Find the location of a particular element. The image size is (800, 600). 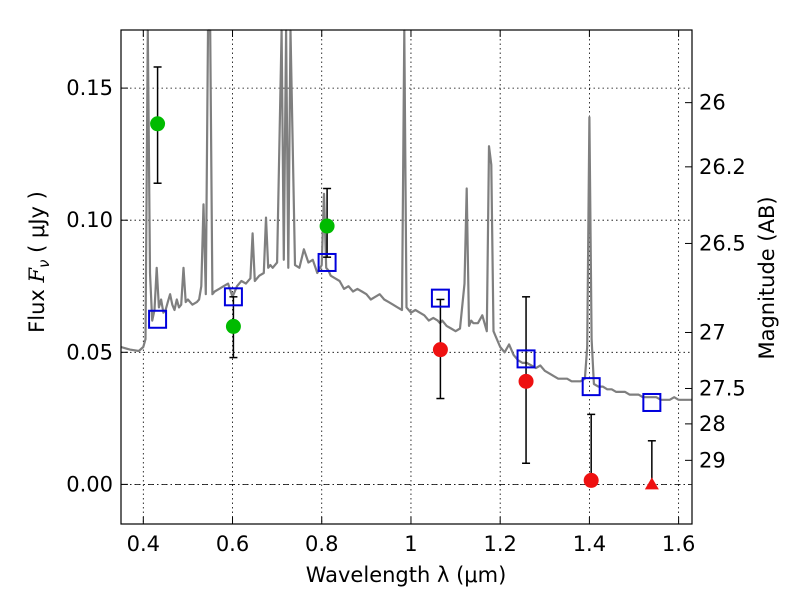

y-axis-title-prefix: Flux is located at coordinates (37, 308).